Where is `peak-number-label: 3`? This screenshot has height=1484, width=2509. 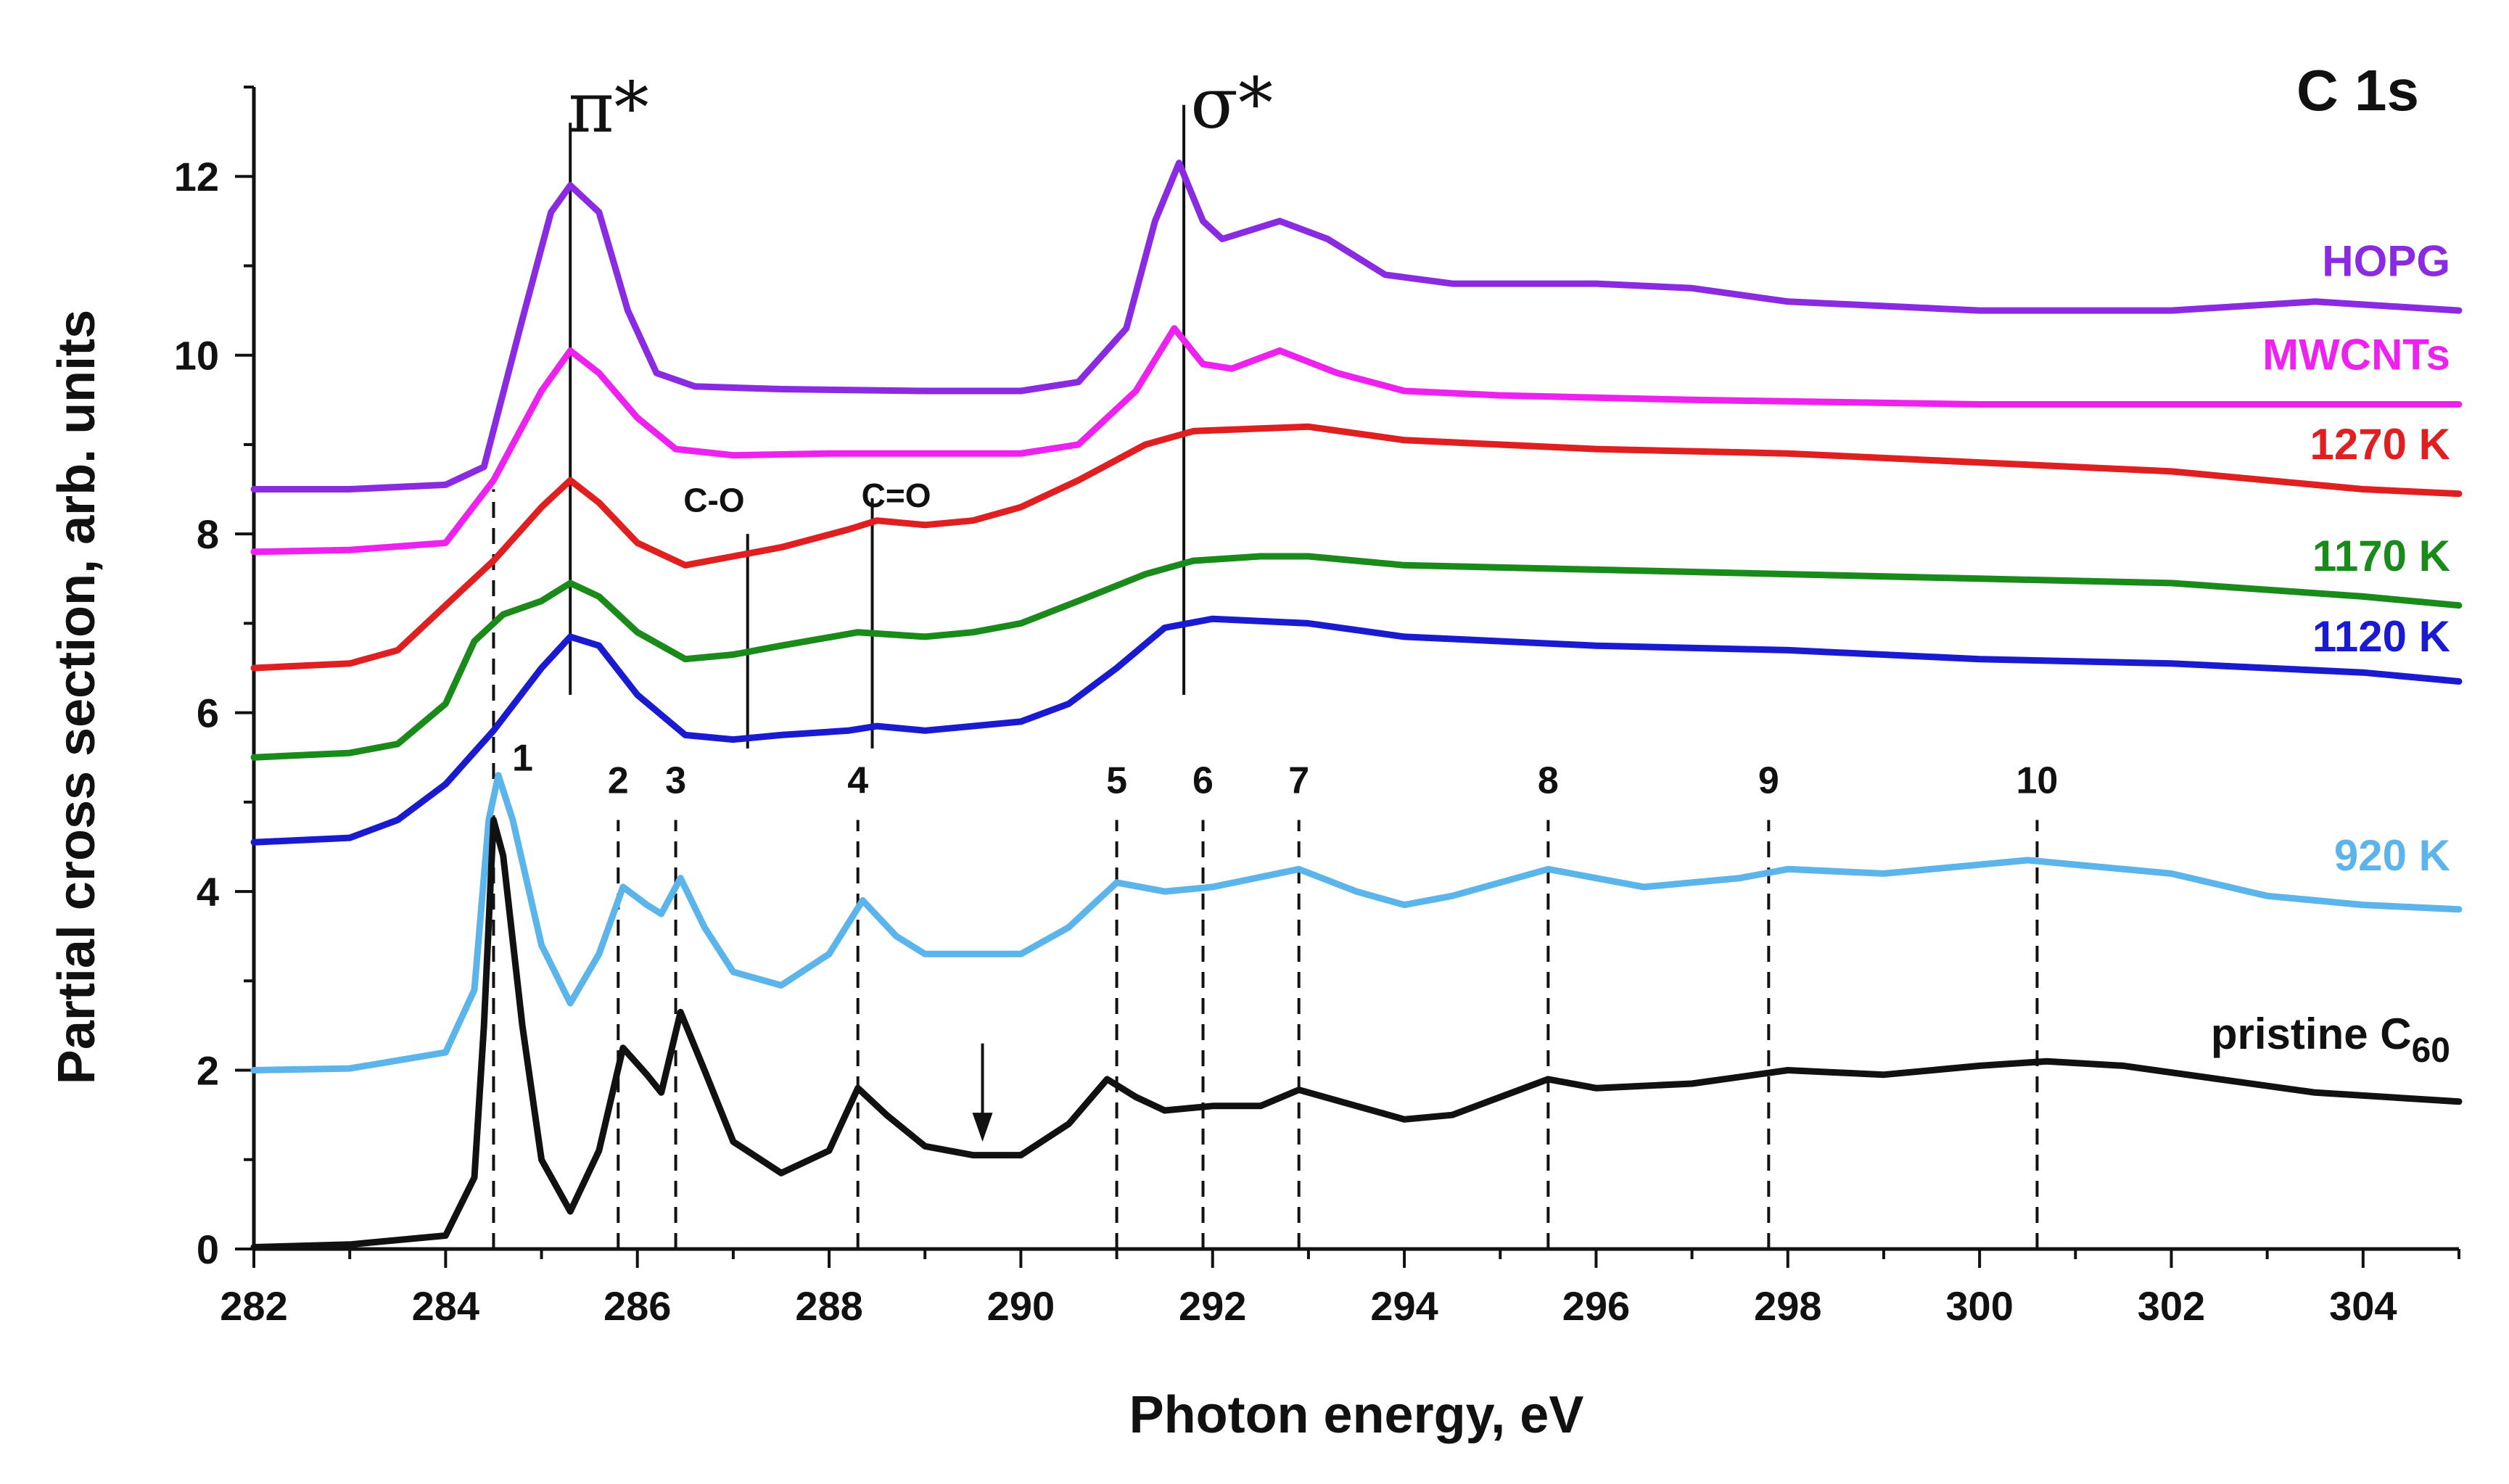 peak-number-label: 3 is located at coordinates (675, 781).